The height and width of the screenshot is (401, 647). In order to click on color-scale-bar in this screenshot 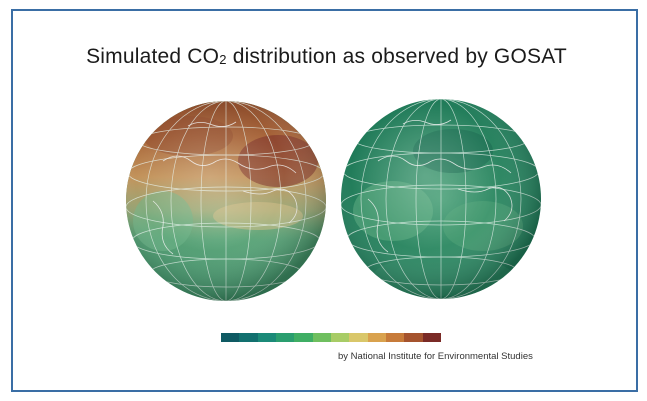, I will do `click(331, 337)`.